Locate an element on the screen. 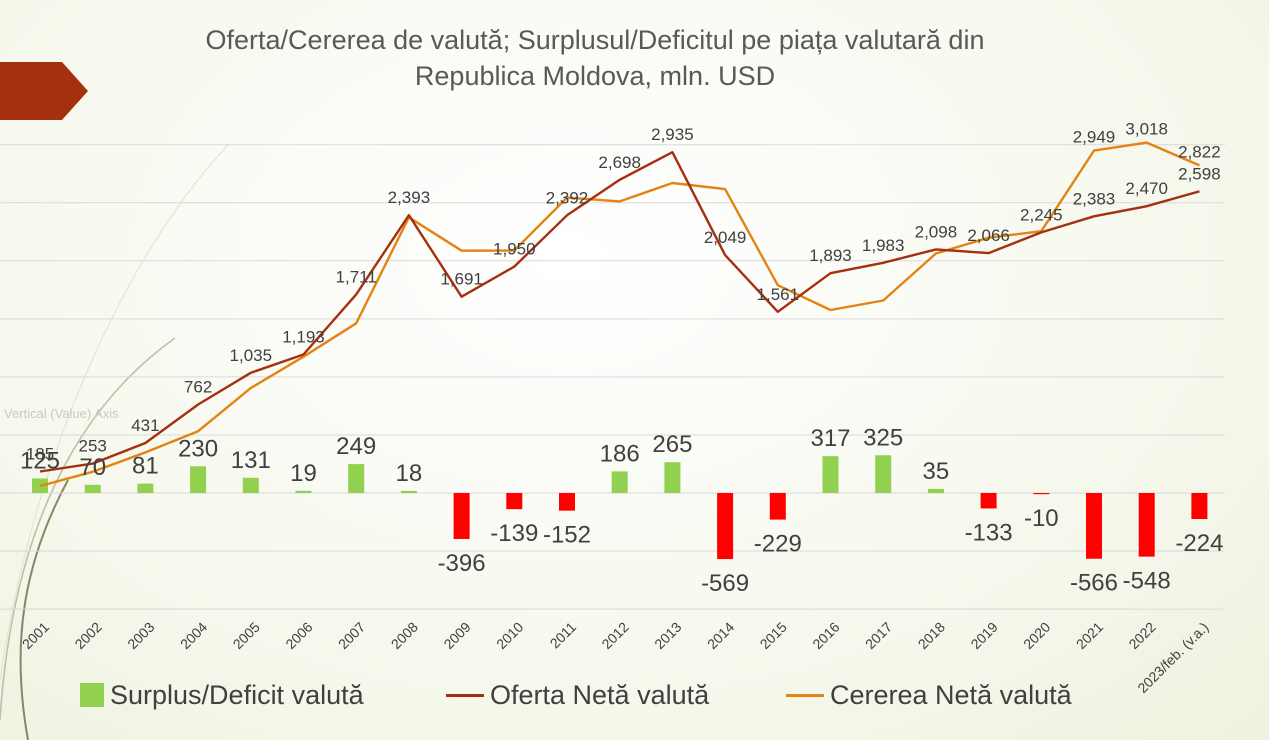  bar-data-label: 265 is located at coordinates (672, 444).